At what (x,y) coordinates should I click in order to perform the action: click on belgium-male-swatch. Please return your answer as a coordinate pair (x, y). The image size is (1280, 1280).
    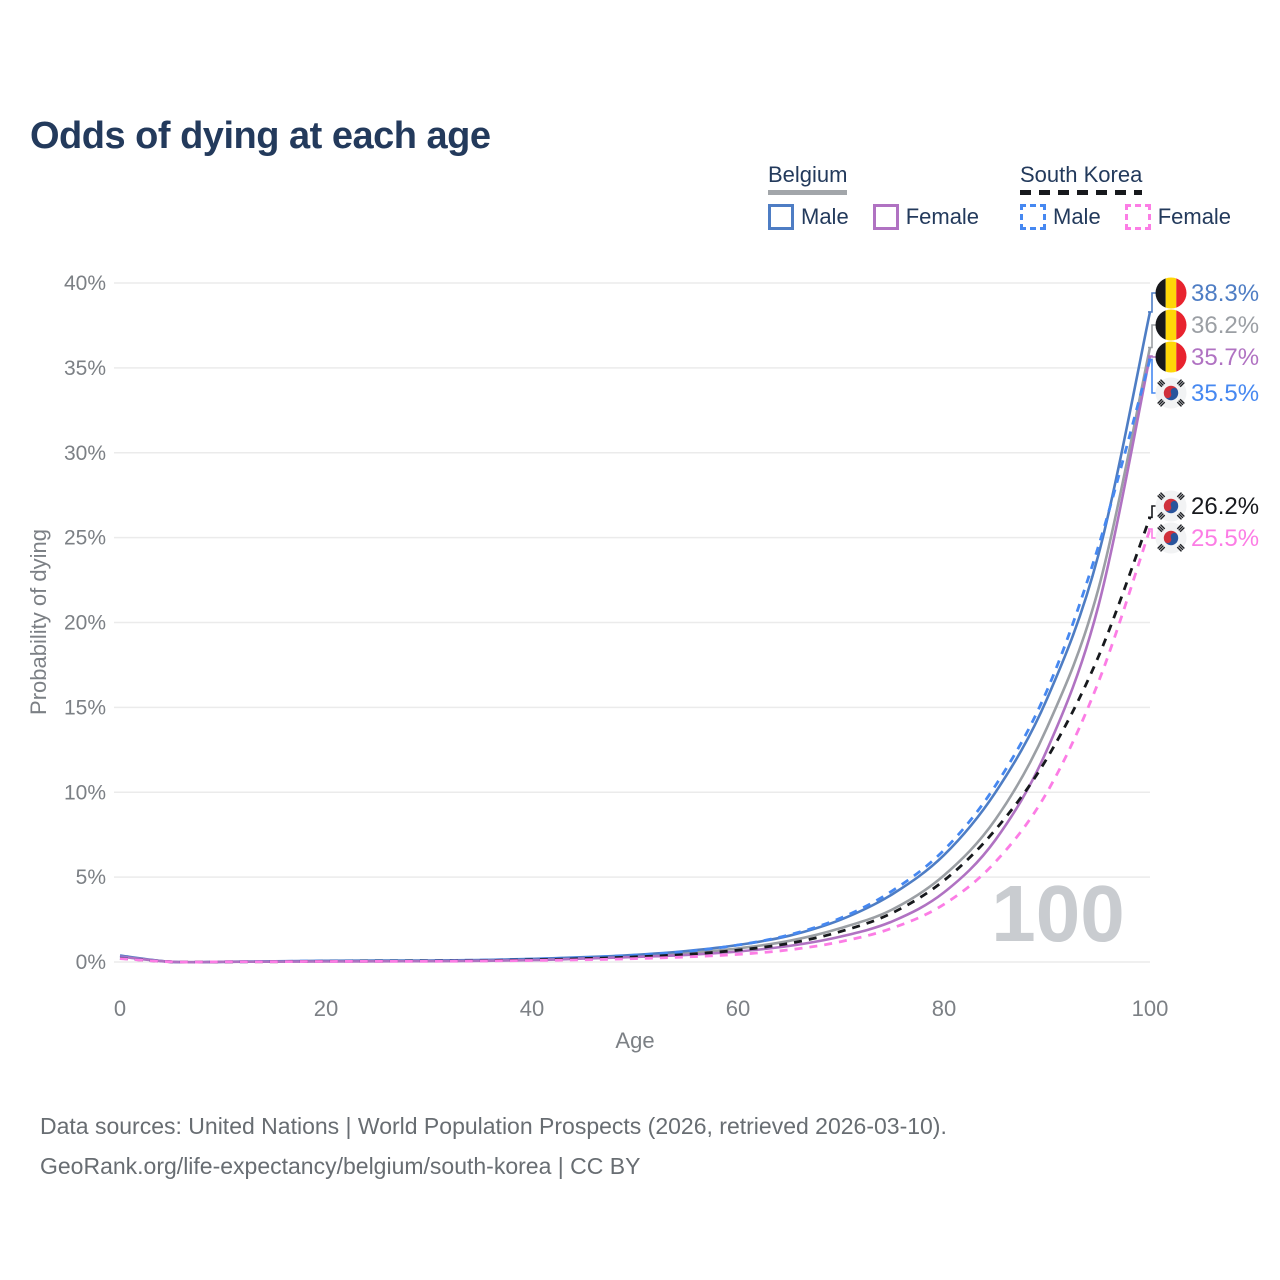
    Looking at the image, I should click on (781, 217).